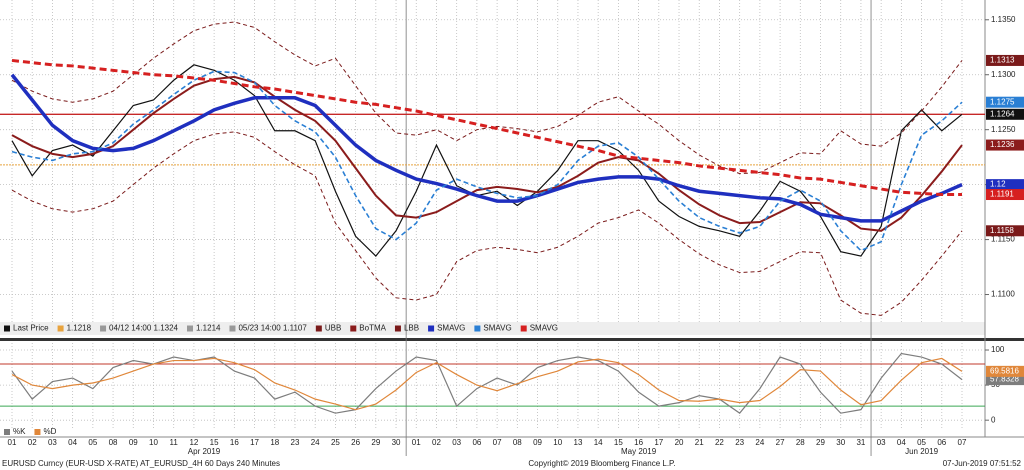  I want to click on y-tick-label: 1.1300, so click(1003, 74).